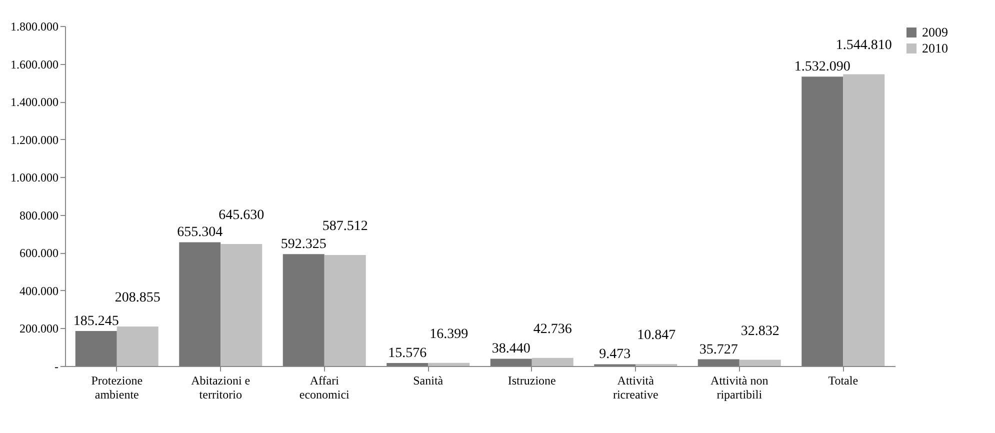  What do you see at coordinates (39, 253) in the screenshot?
I see `y-tick-label: 600.000` at bounding box center [39, 253].